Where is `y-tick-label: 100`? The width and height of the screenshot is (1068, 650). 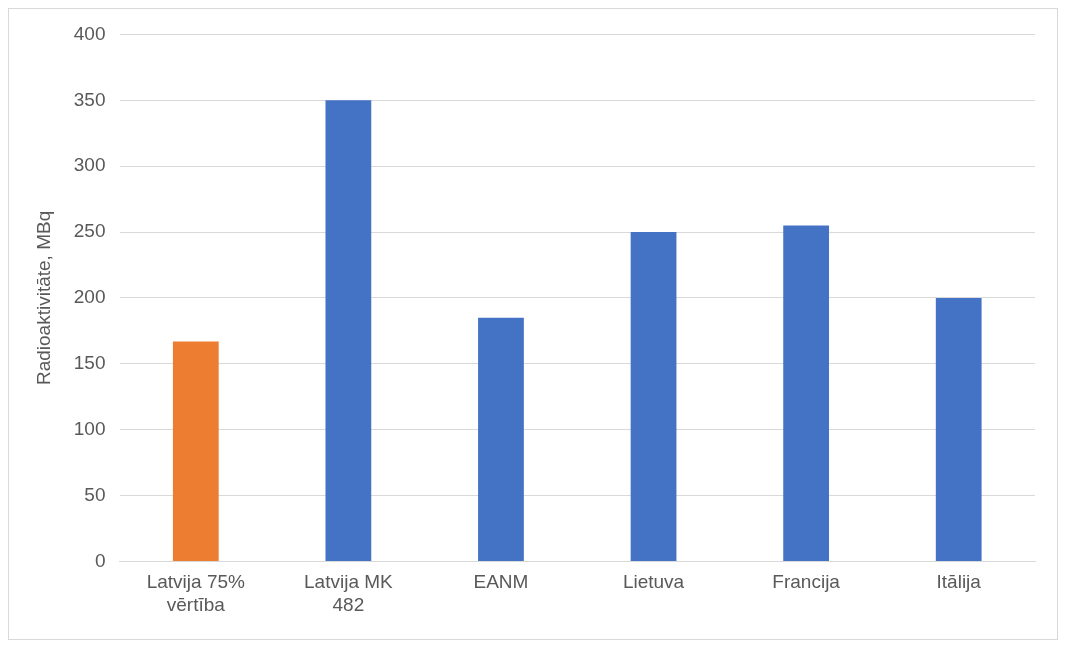
y-tick-label: 100 is located at coordinates (89, 428).